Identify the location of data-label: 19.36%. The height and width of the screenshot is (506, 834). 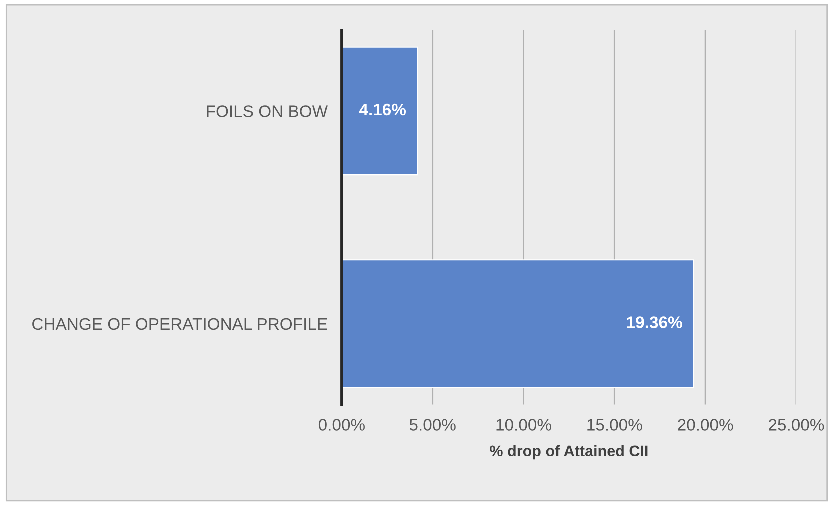
(654, 322).